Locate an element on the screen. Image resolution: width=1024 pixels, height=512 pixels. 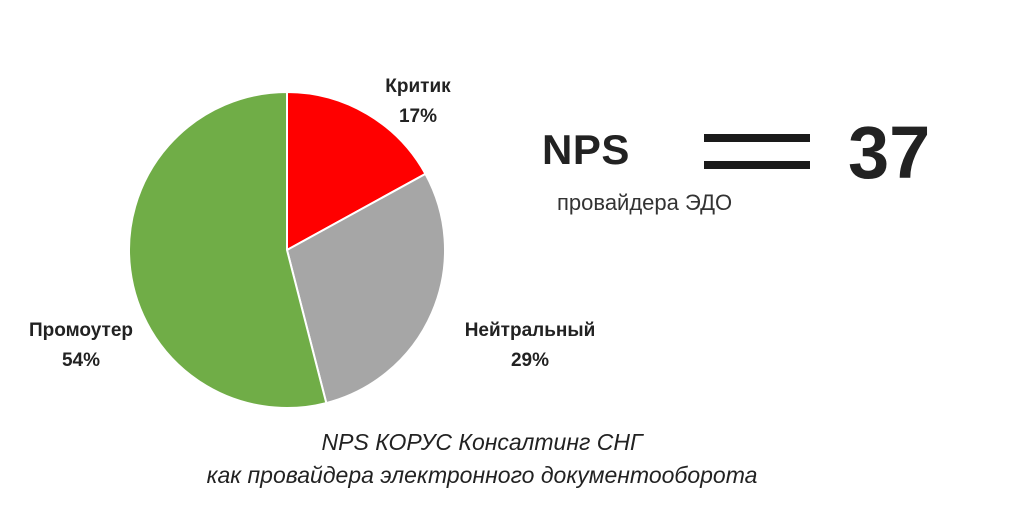
pie-slice-critic is located at coordinates (356, 171).